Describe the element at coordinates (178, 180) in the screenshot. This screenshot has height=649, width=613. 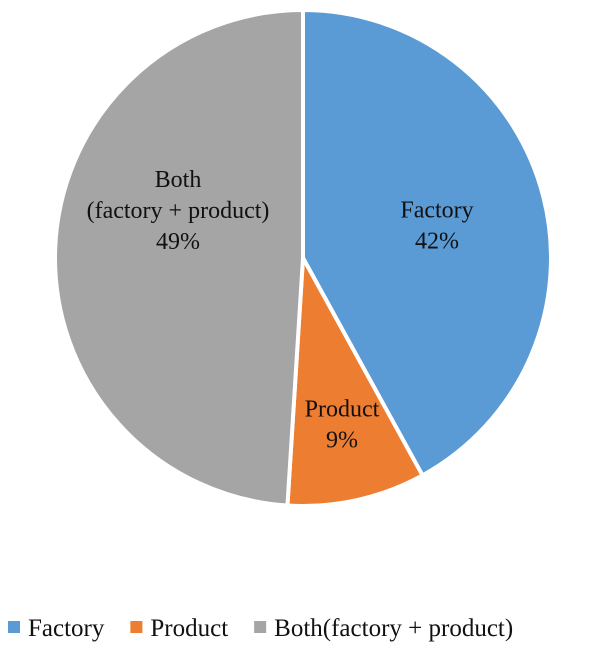
I see `data-label-line: Both` at that location.